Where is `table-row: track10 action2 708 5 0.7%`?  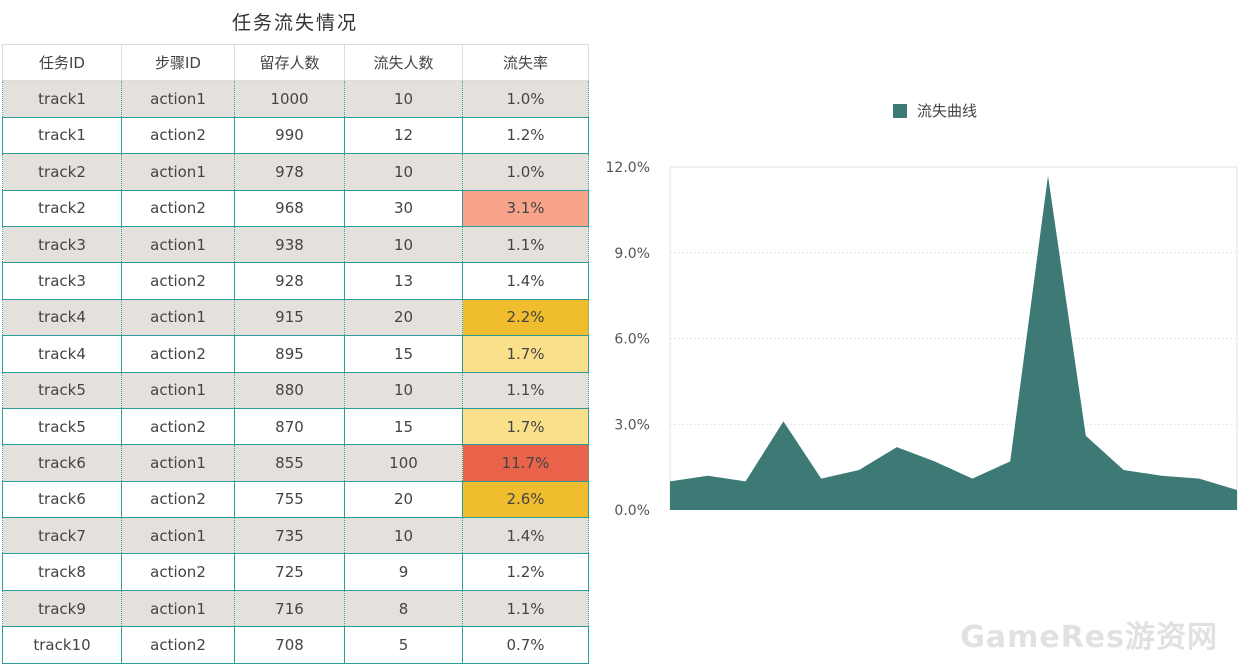 table-row: track10 action2 708 5 0.7% is located at coordinates (295, 645).